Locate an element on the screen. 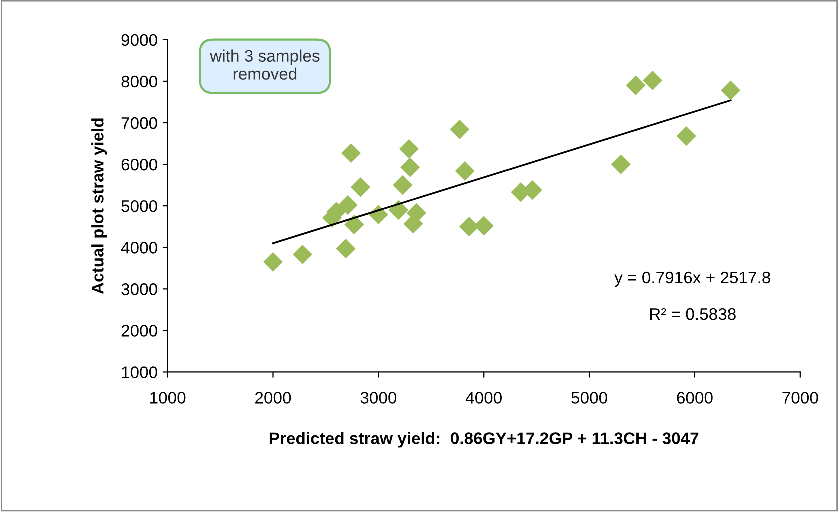  x-tick-label: 1000 is located at coordinates (168, 398).